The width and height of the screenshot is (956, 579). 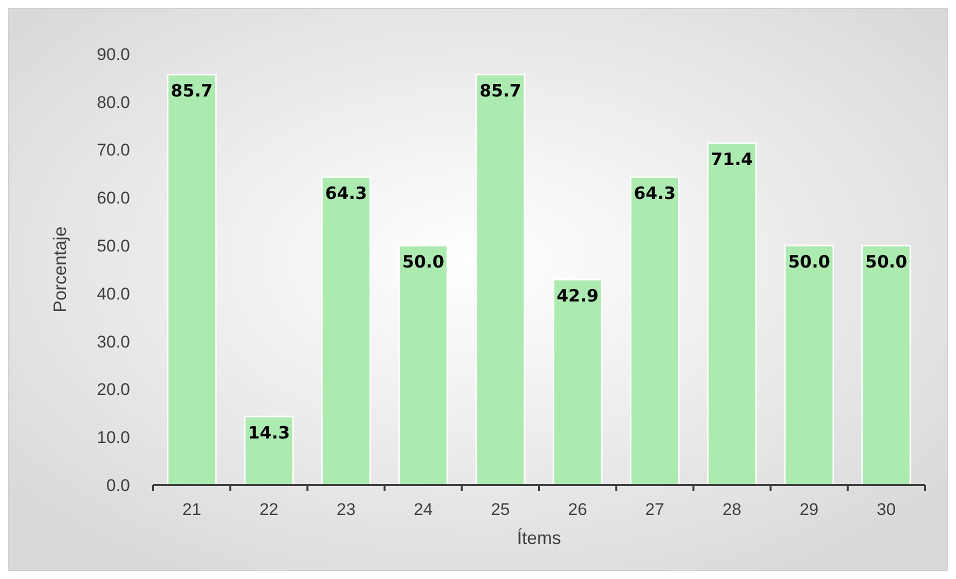 I want to click on x-tick-label: 29, so click(x=809, y=509).